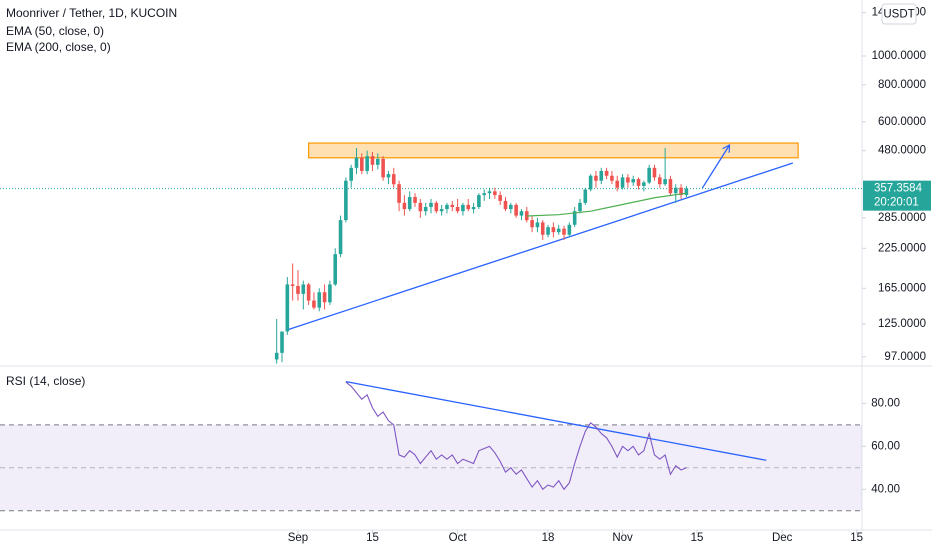 Image resolution: width=932 pixels, height=550 pixels. I want to click on rsi-title: RSI (14, close), so click(45, 381).